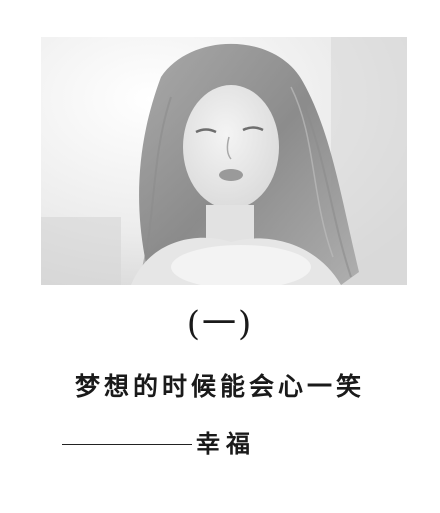 The width and height of the screenshot is (440, 513). What do you see at coordinates (226, 443) in the screenshot?
I see `author-name: 幸福` at bounding box center [226, 443].